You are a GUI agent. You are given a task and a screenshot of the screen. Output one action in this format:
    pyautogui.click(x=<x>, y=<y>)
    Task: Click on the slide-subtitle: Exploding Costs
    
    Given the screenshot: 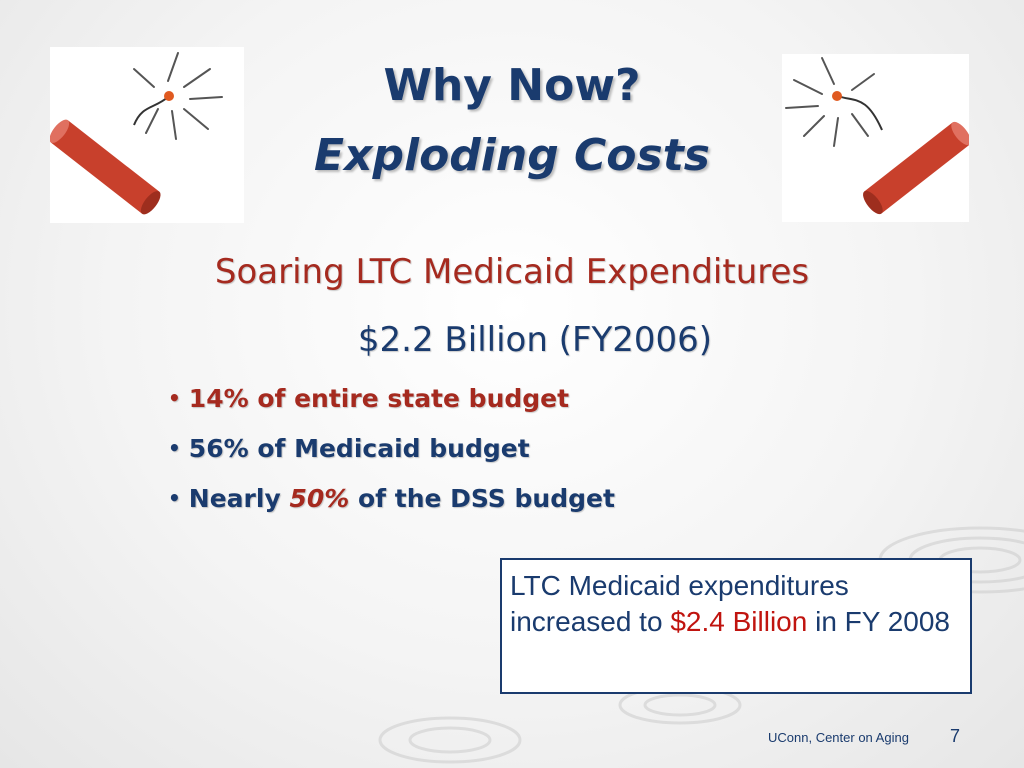 What is the action you would take?
    pyautogui.click(x=512, y=155)
    